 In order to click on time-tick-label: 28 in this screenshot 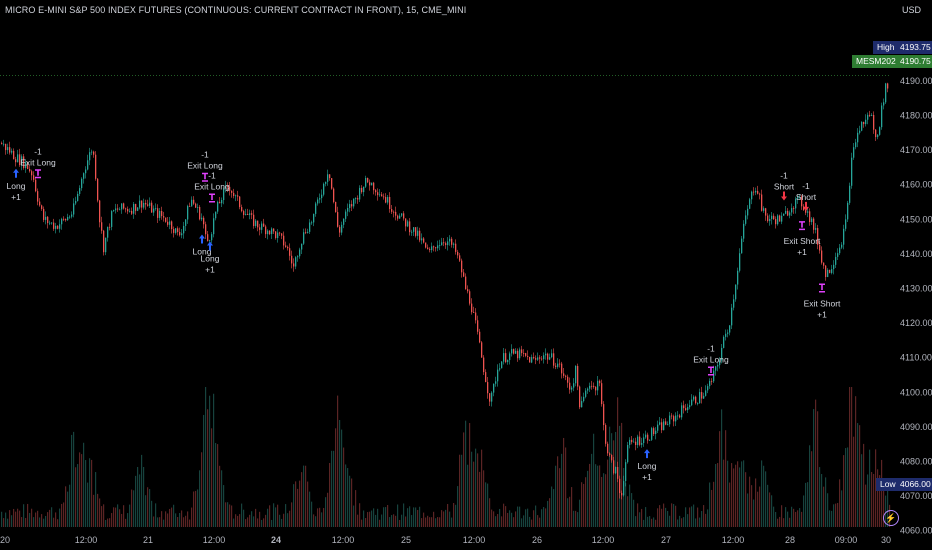, I will do `click(790, 540)`.